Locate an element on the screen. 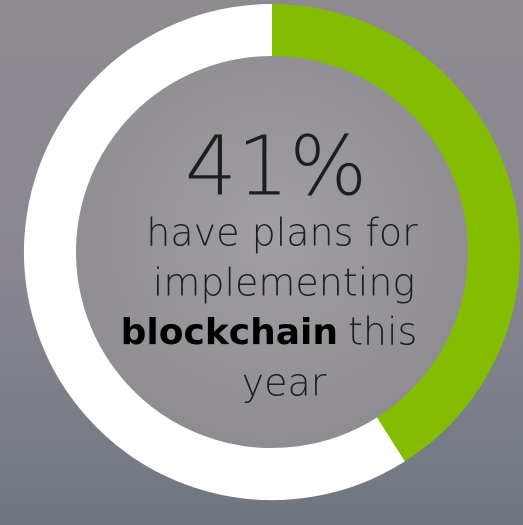 The height and width of the screenshot is (525, 523). value-label: 41% is located at coordinates (276, 167).